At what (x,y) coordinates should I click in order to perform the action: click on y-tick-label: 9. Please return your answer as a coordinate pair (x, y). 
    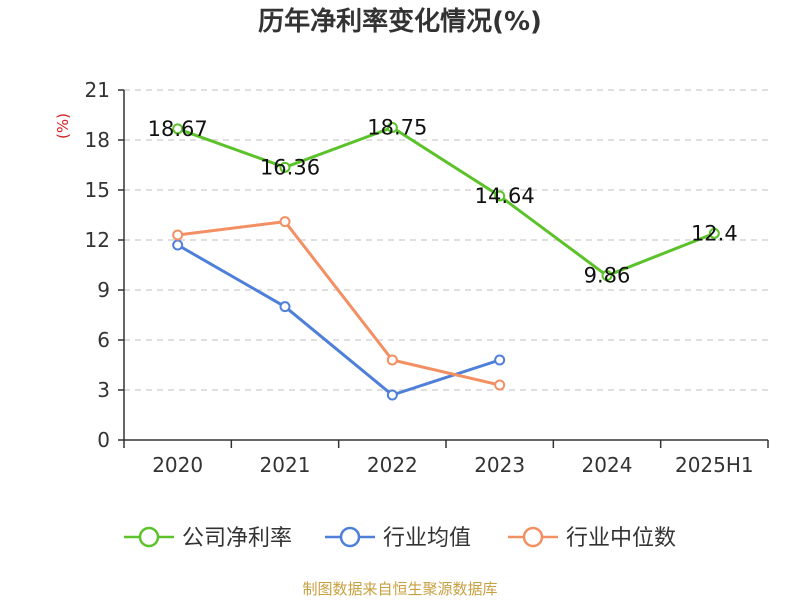
    Looking at the image, I should click on (103, 290).